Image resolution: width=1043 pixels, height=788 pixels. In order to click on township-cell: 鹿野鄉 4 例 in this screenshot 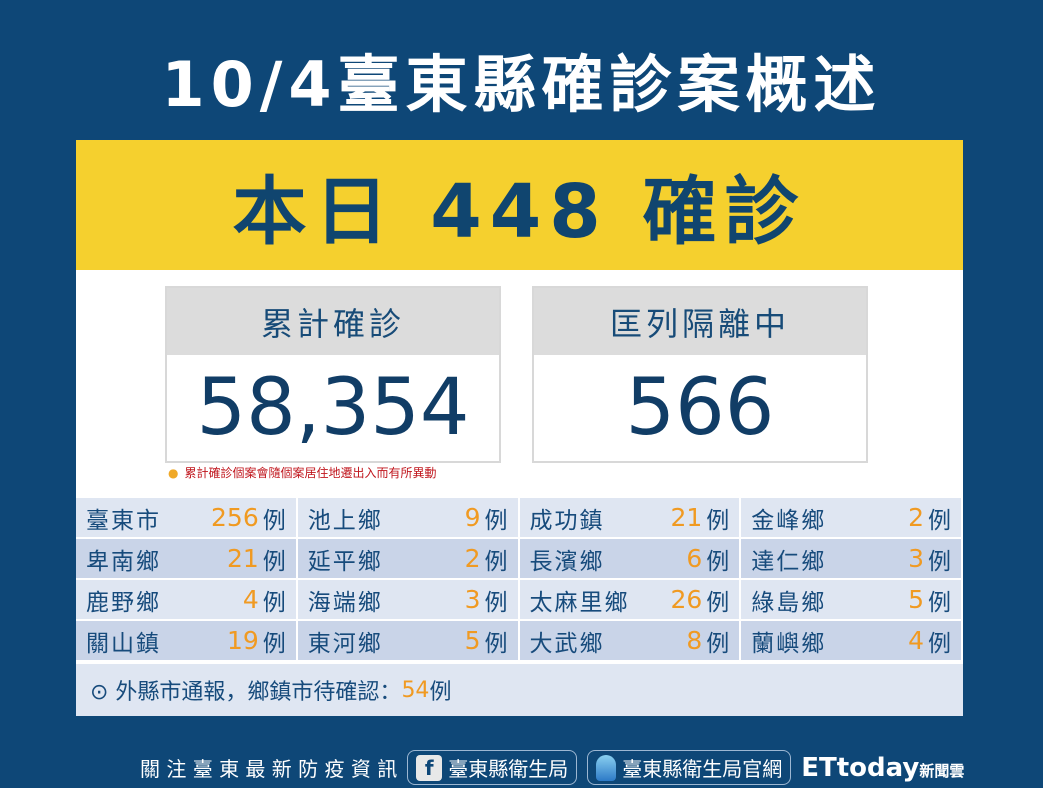, I will do `click(187, 599)`.